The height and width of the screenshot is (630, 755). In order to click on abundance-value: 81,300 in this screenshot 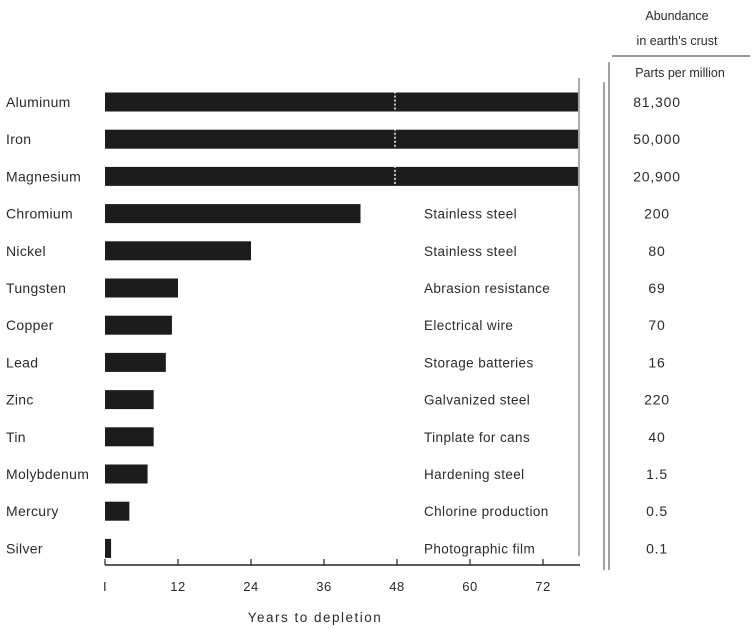, I will do `click(657, 102)`.